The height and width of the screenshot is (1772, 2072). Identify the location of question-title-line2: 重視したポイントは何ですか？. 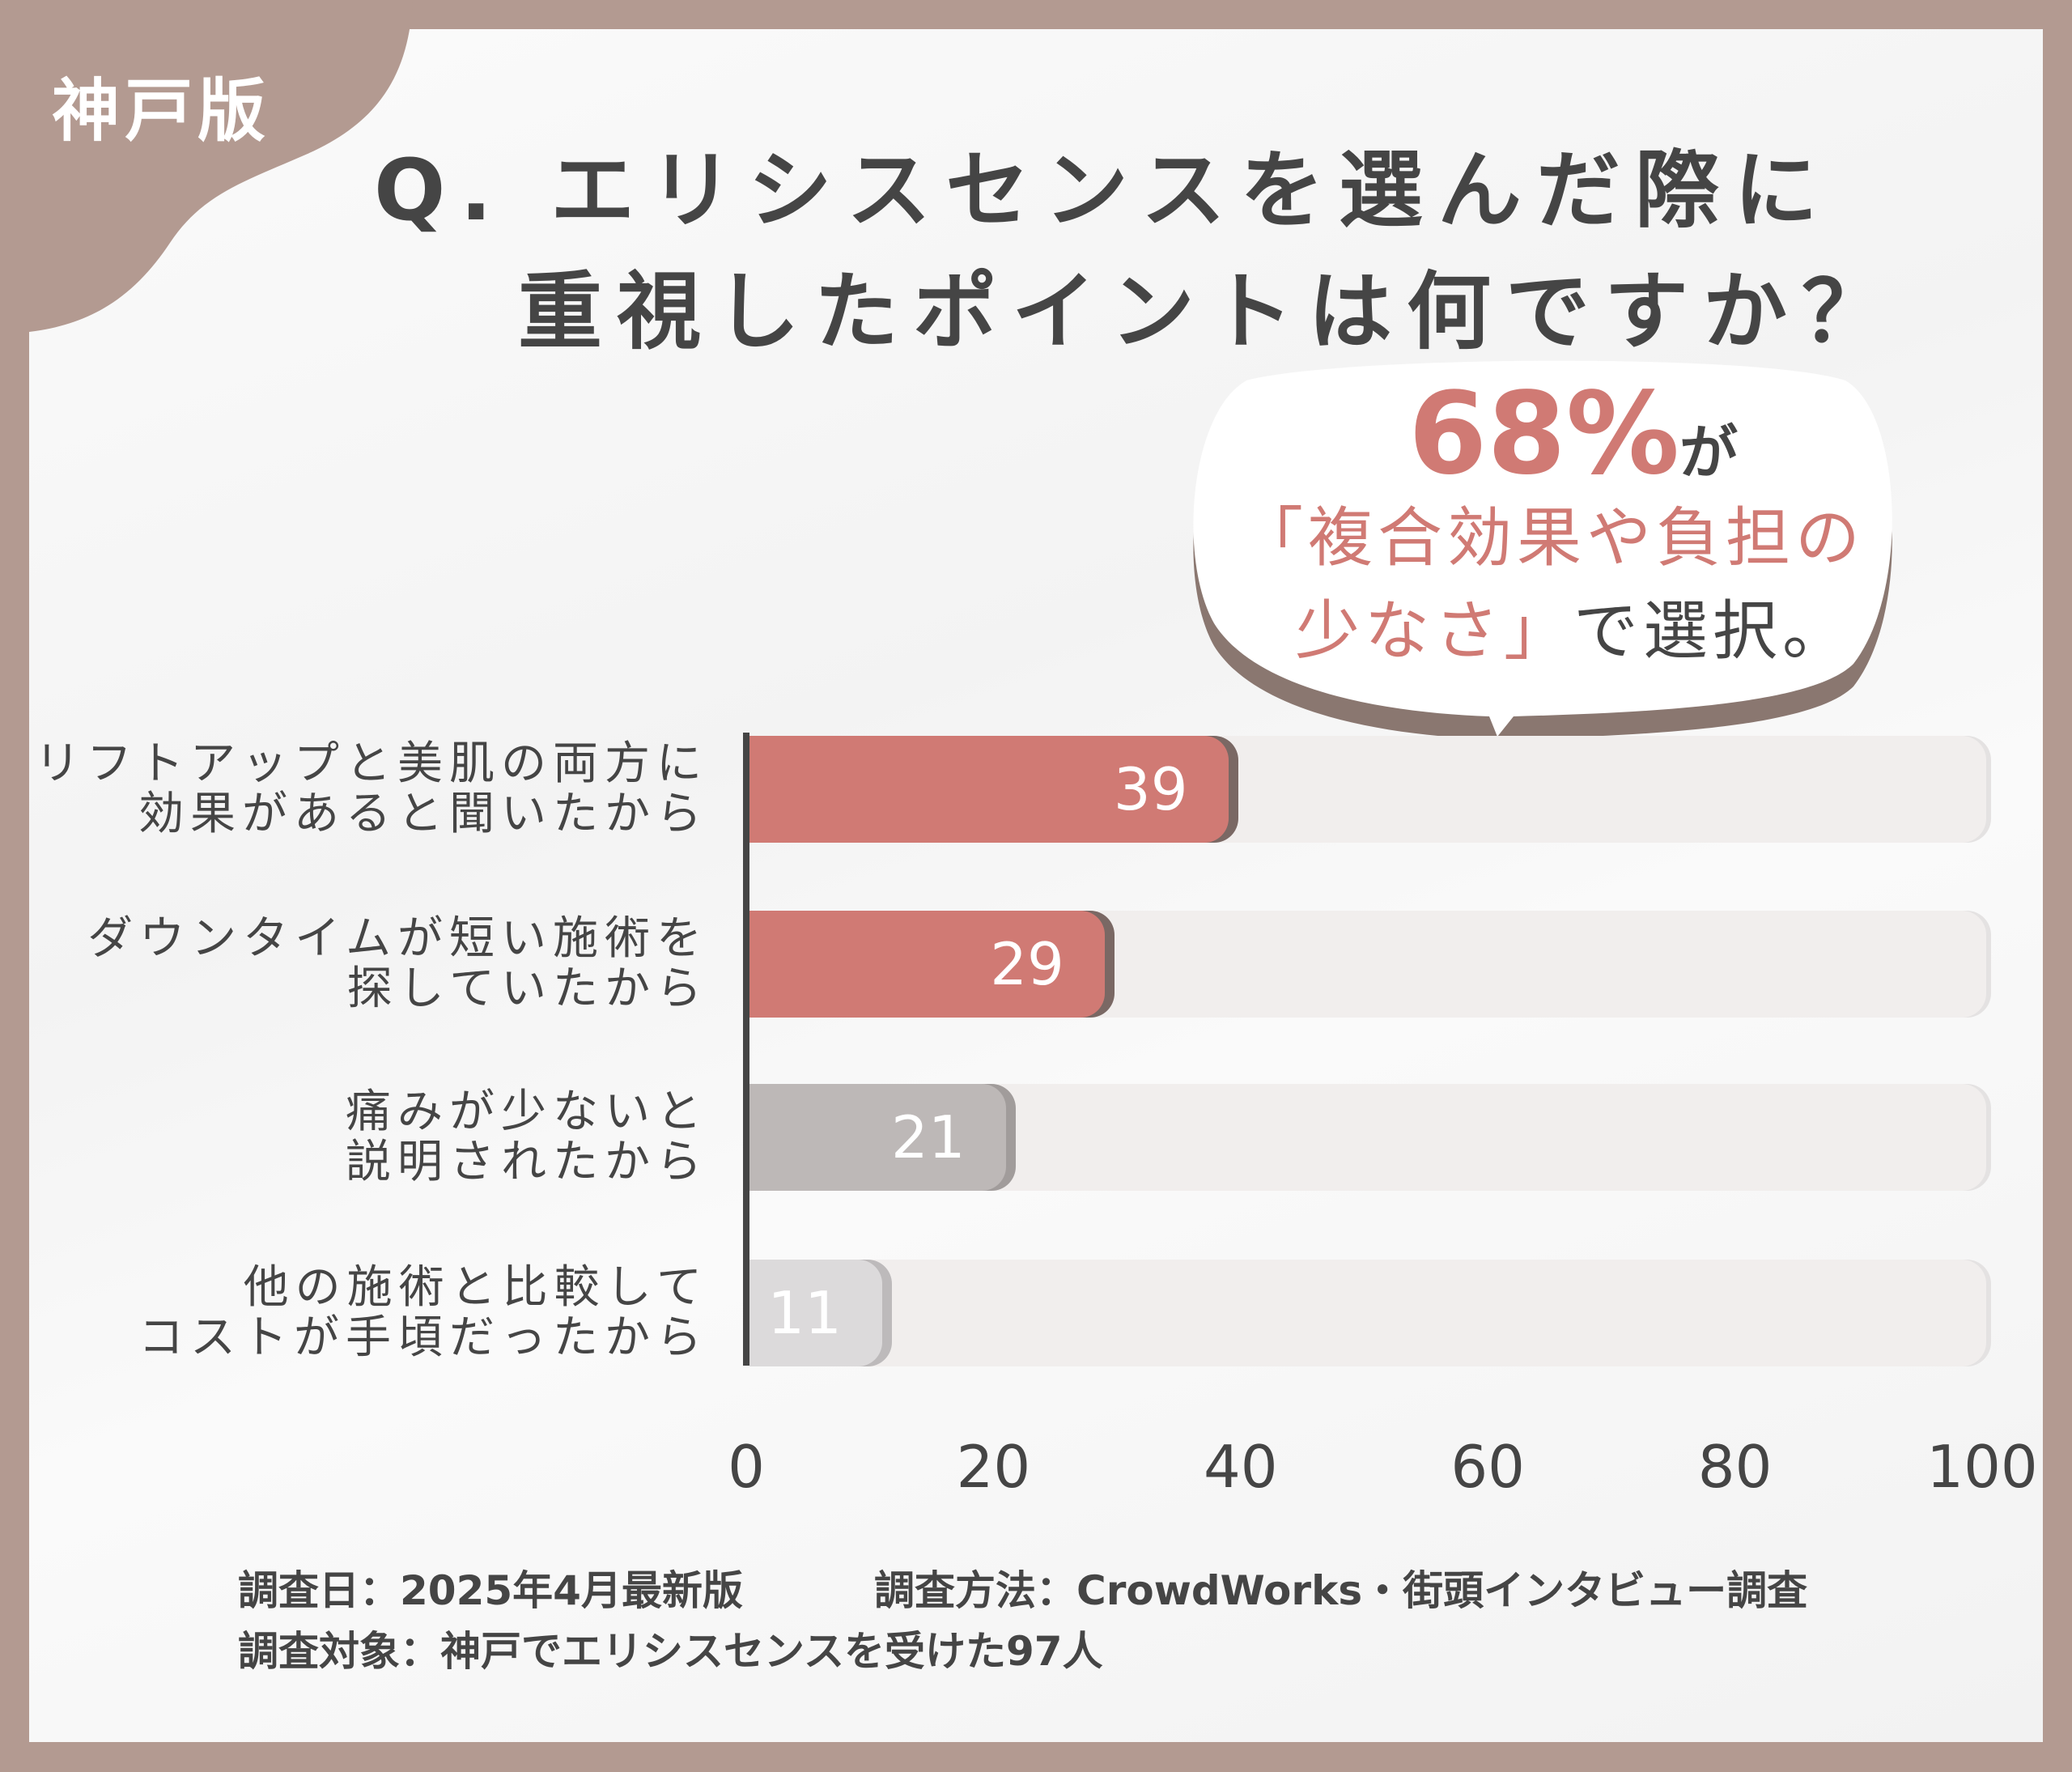
(1209, 311).